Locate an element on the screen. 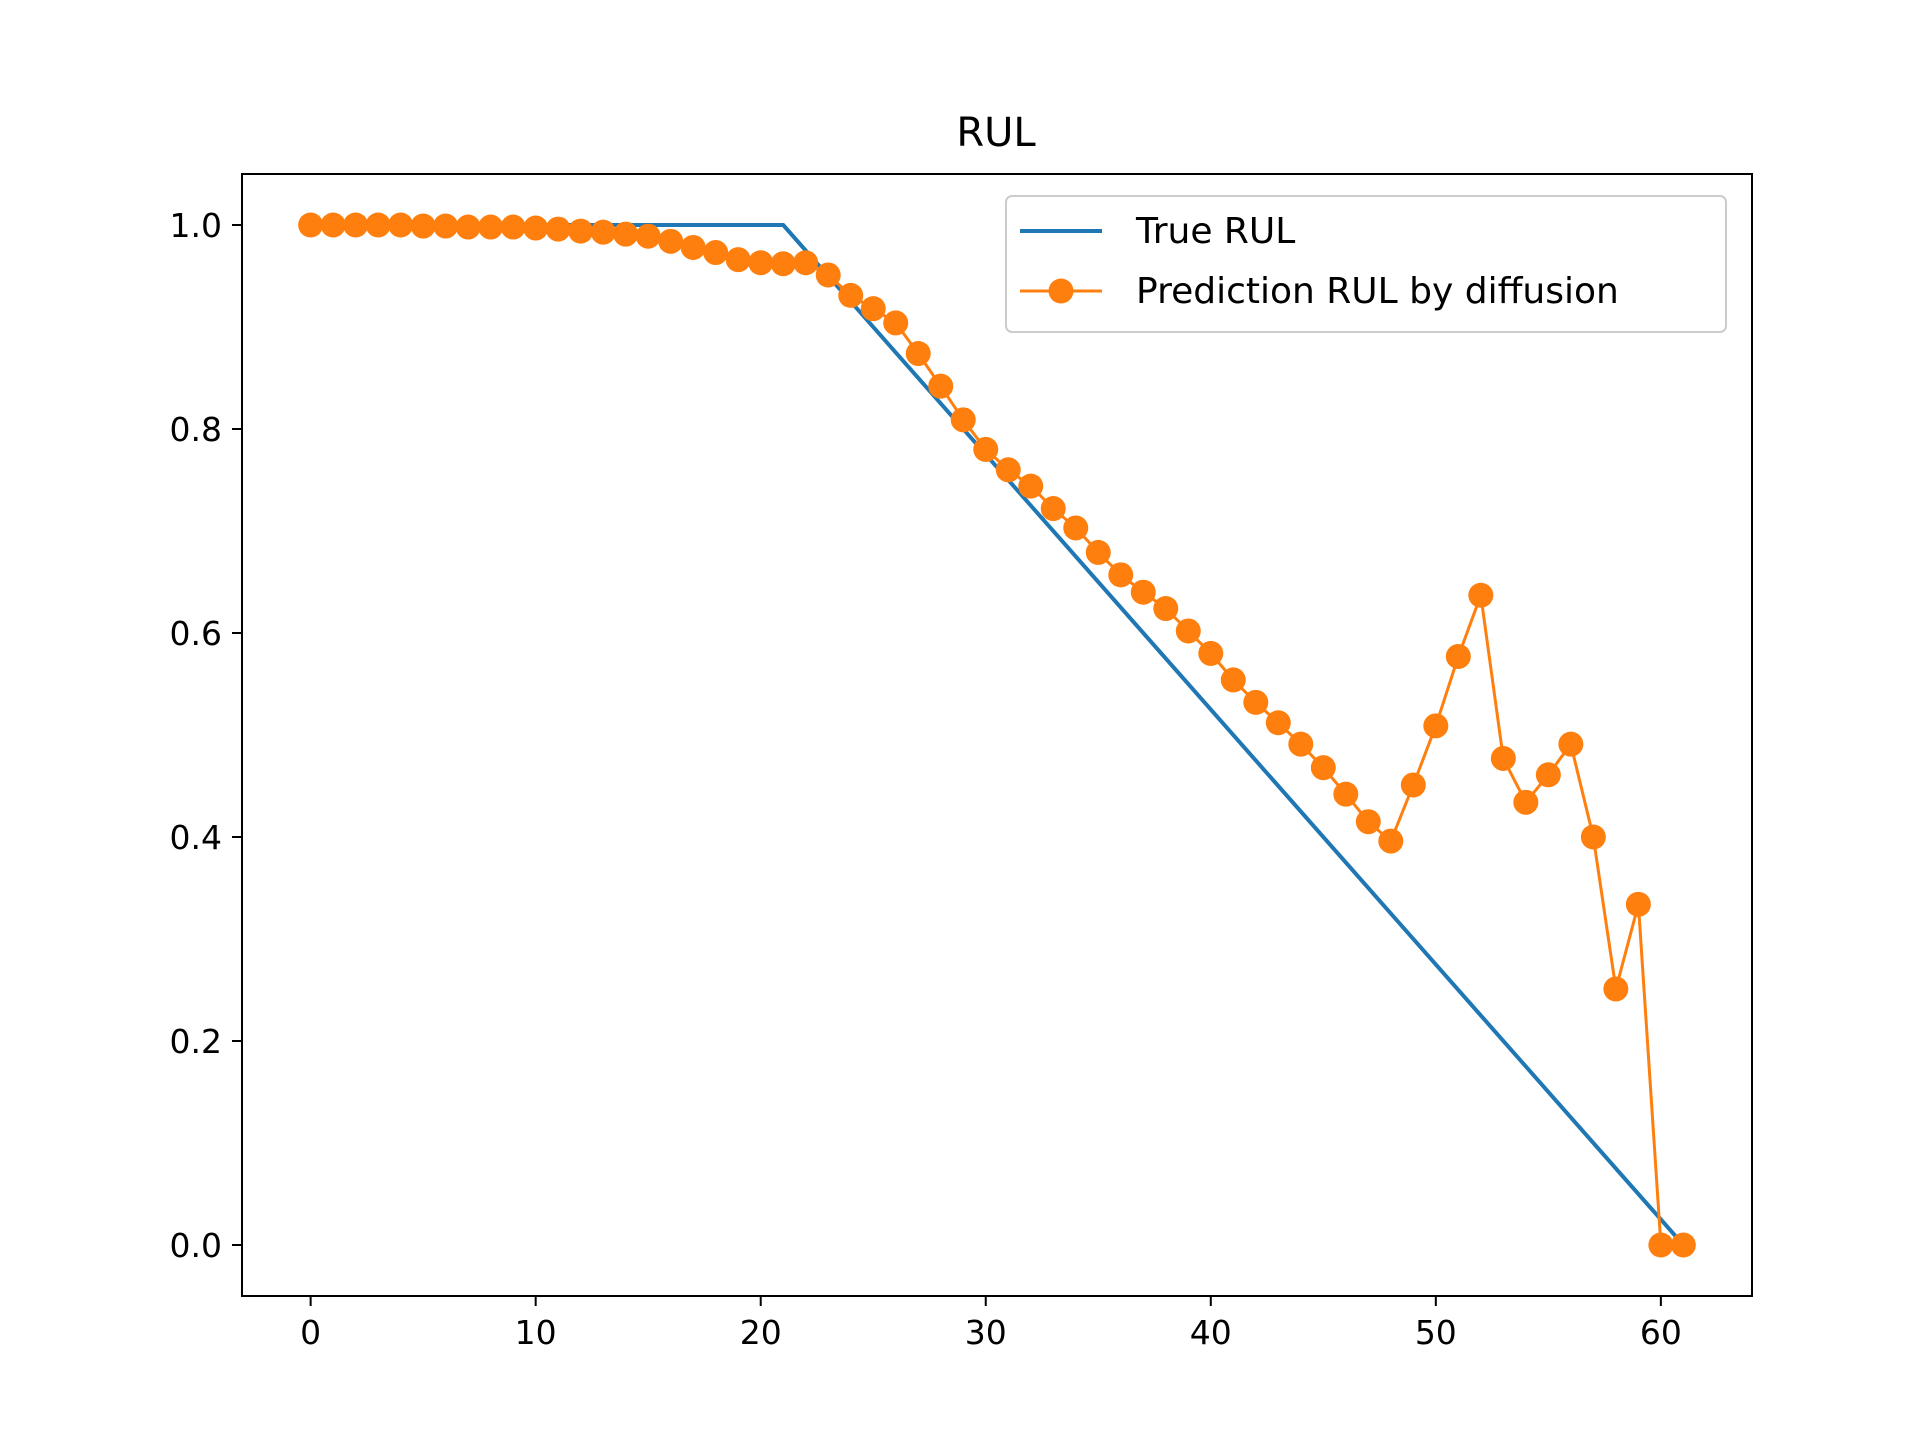 Image resolution: width=1920 pixels, height=1440 pixels. x-tick-label-4: 40 is located at coordinates (1211, 1332).